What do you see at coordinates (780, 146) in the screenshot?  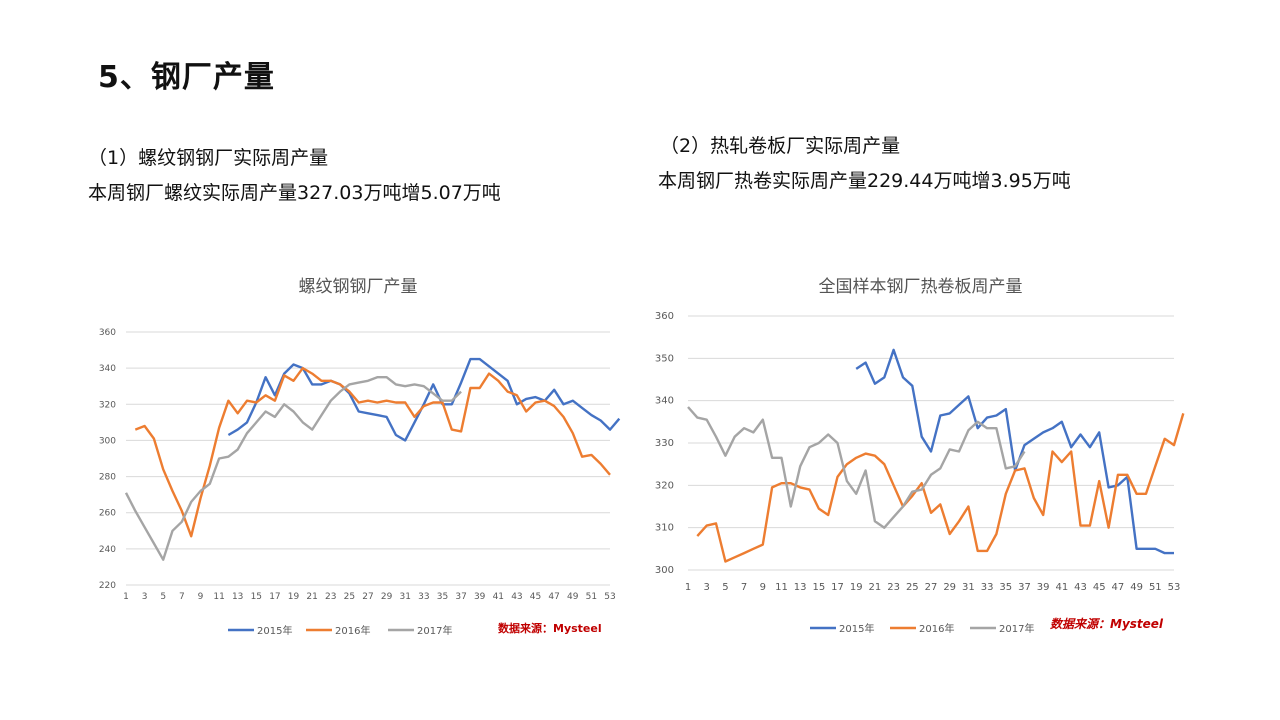 I see `section2-title: （2）热轧卷板厂实际周产量` at bounding box center [780, 146].